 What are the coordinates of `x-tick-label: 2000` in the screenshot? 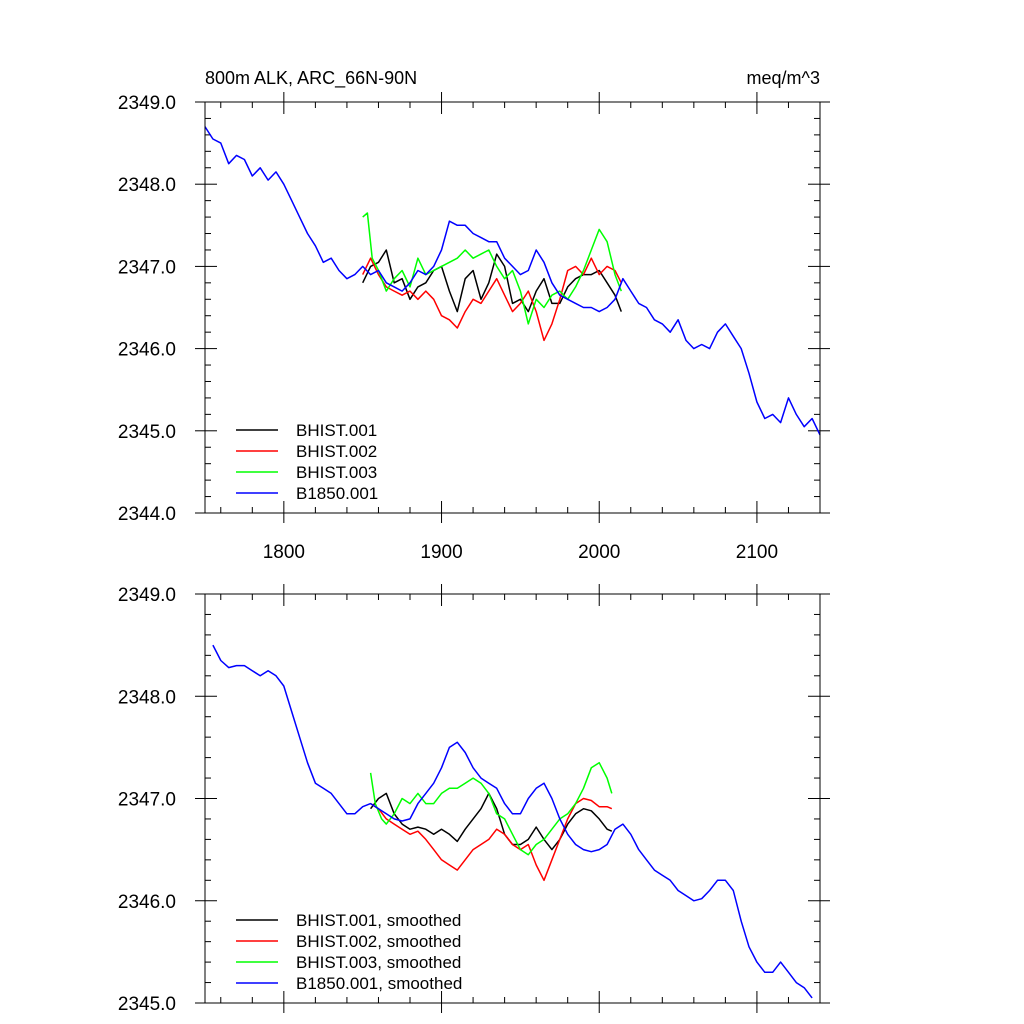 It's located at (599, 552).